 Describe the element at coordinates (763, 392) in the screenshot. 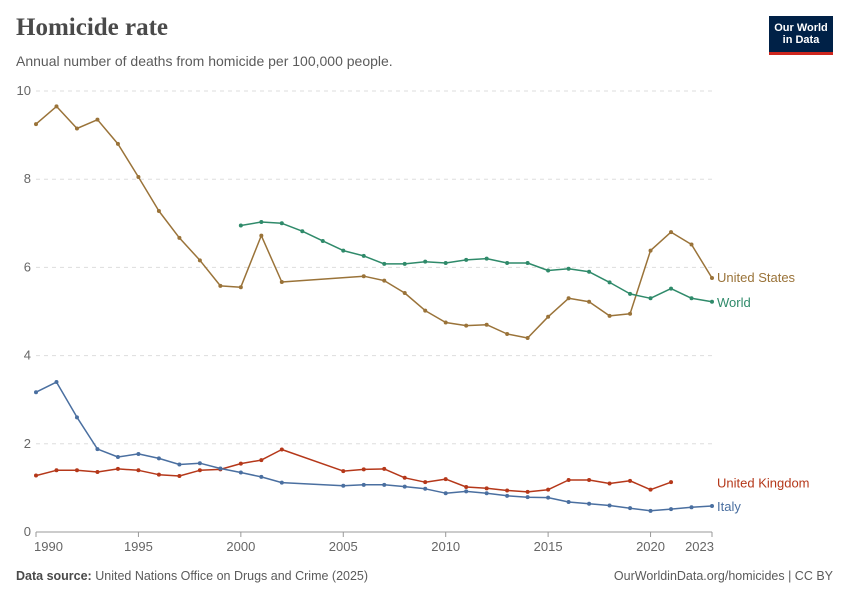

I see `series-labels: United States World United Kingdom Italy` at that location.